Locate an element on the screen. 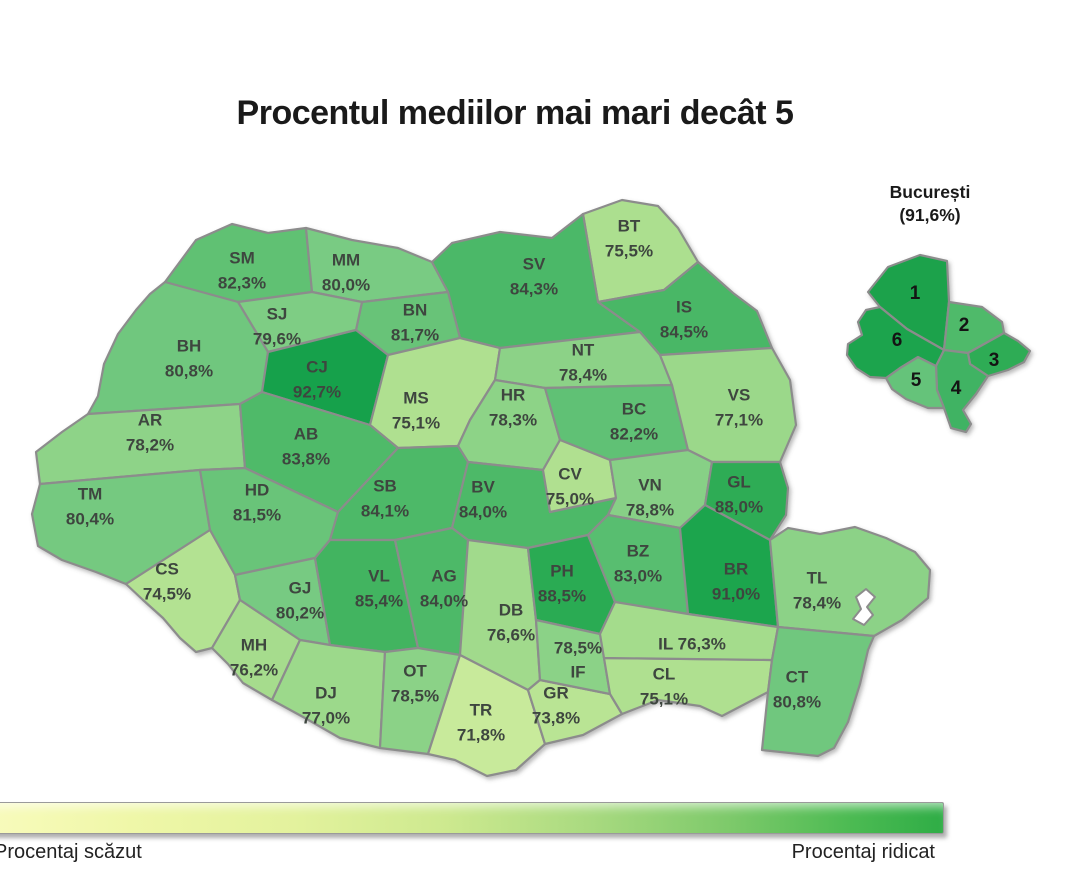 This screenshot has height=879, width=1080. county-label-VS: VS is located at coordinates (739, 394).